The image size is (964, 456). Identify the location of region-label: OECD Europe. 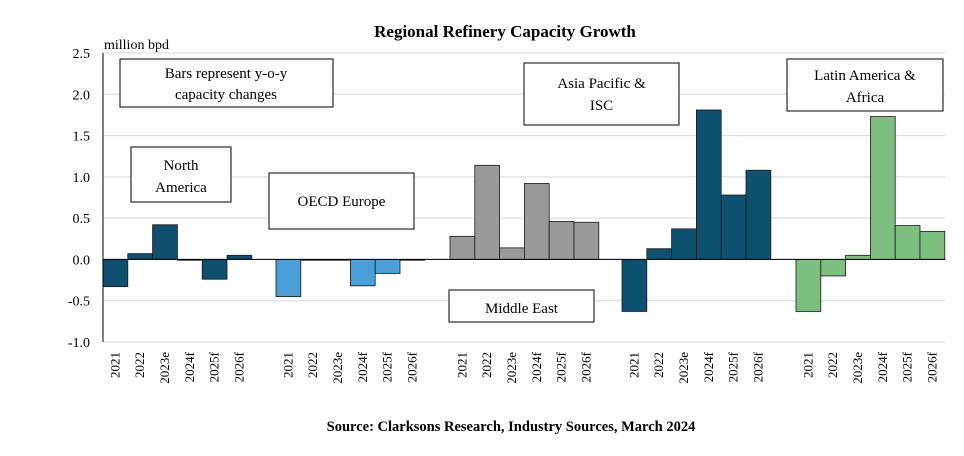
(342, 202).